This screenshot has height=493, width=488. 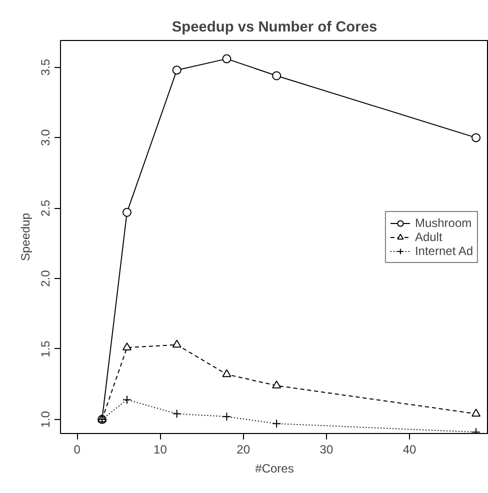 I want to click on legend-label: Mushroom, so click(x=443, y=223).